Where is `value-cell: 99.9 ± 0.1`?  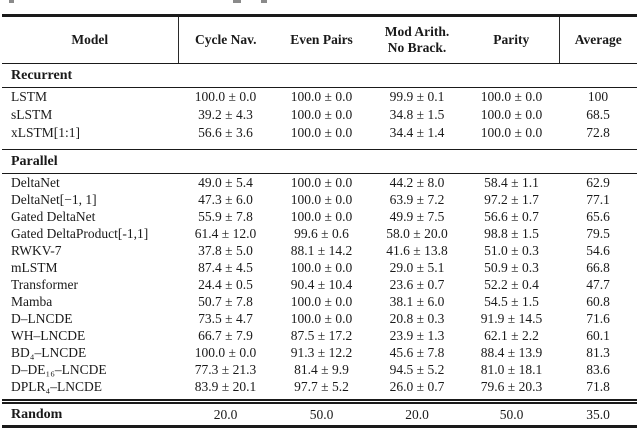 value-cell: 99.9 ± 0.1 is located at coordinates (417, 96).